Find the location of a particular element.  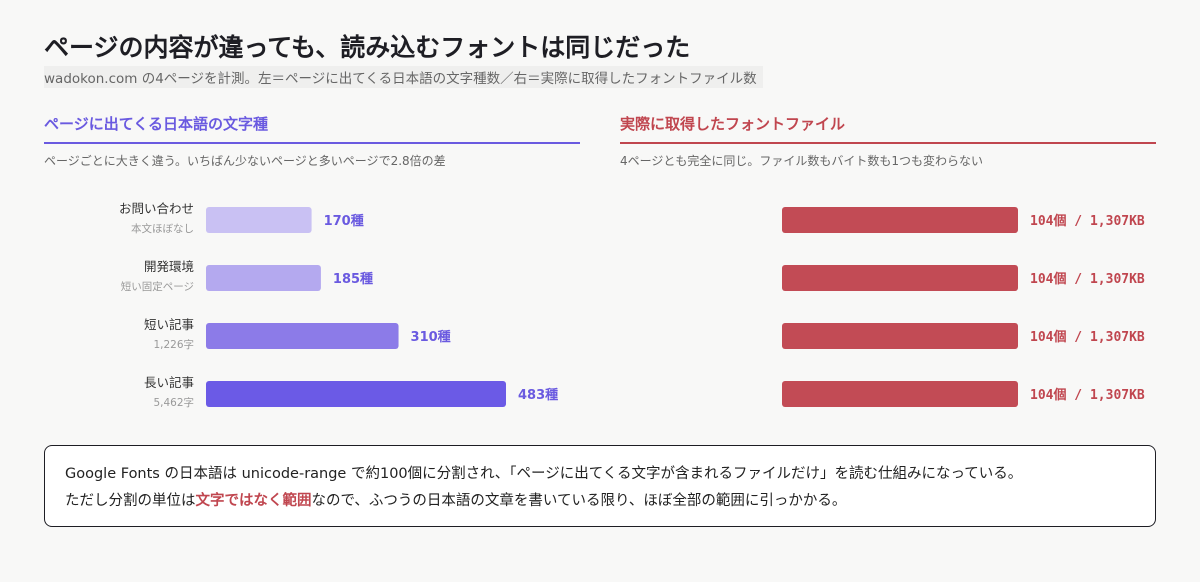

category-label: 短い記事 is located at coordinates (169, 324).